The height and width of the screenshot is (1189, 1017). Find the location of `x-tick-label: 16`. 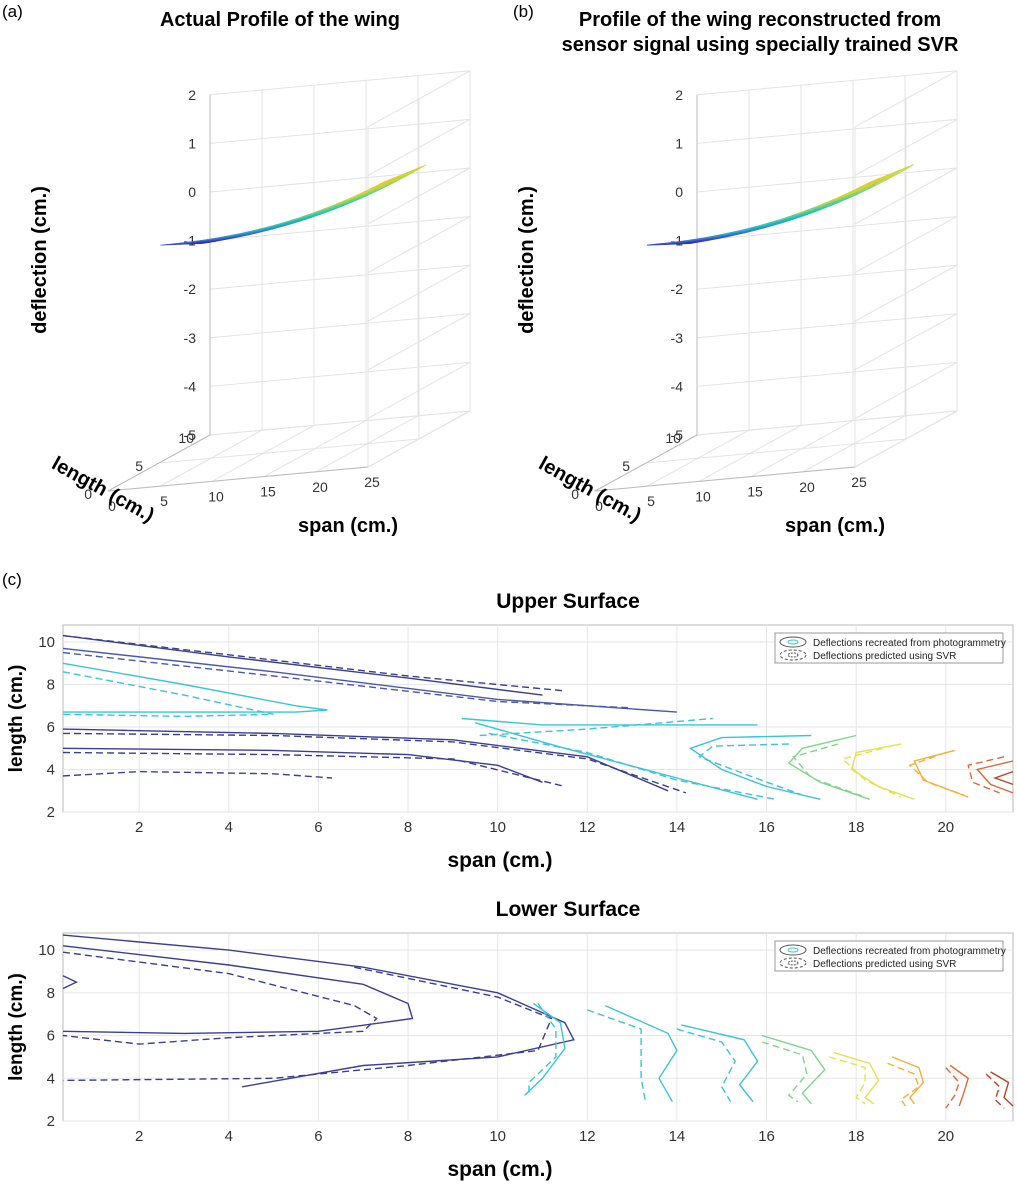

x-tick-label: 16 is located at coordinates (766, 827).